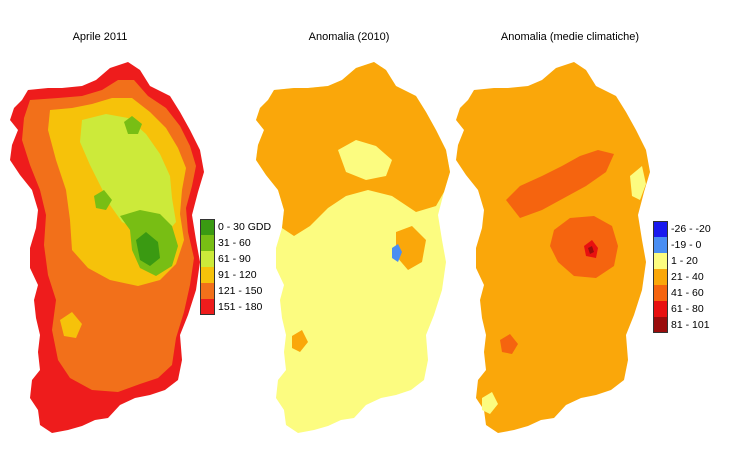 The width and height of the screenshot is (730, 450). What do you see at coordinates (148, 249) in the screenshot?
I see `map1-darkgreen-zone` at bounding box center [148, 249].